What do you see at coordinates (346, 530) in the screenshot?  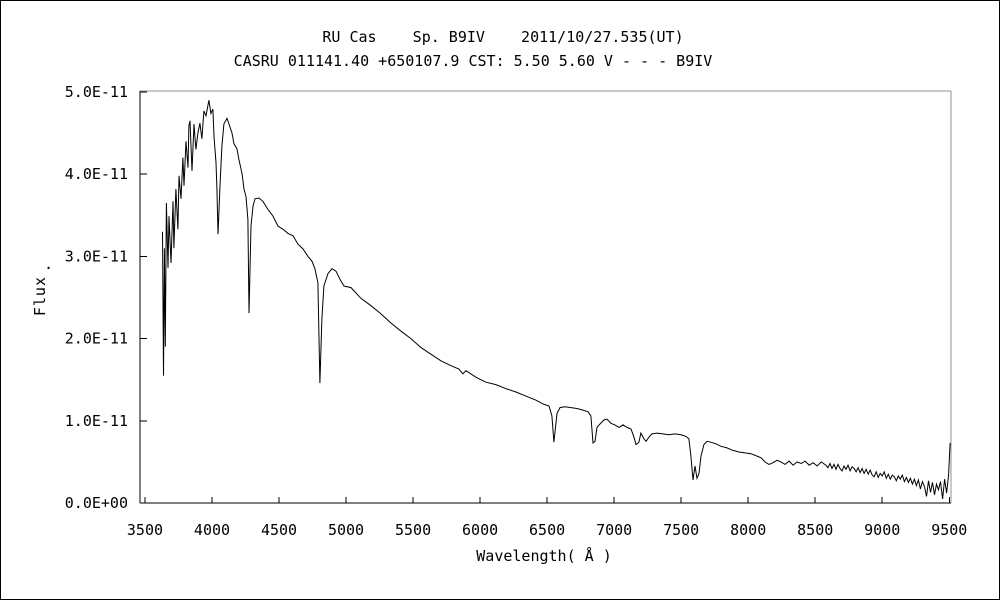 I see `x-tick-label: 5000` at bounding box center [346, 530].